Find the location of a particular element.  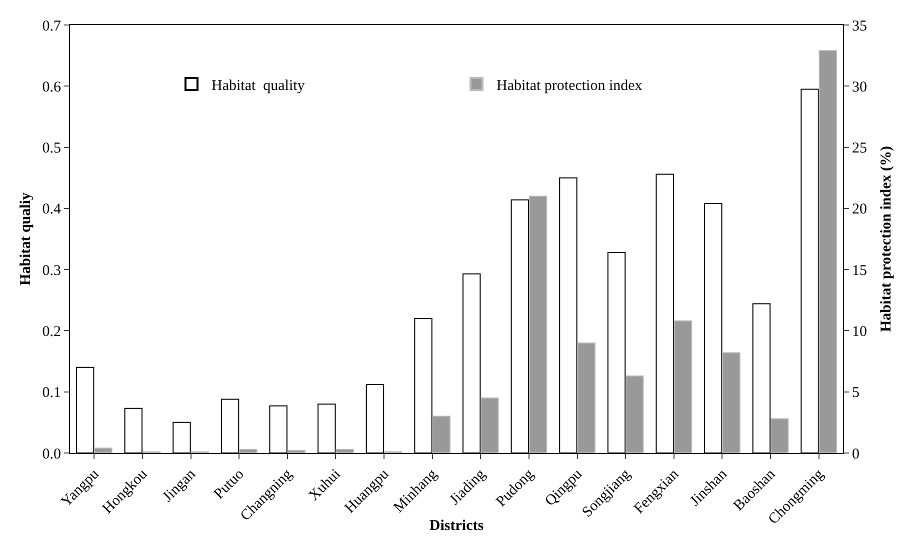

y2-tick-label: 5 is located at coordinates (856, 393).